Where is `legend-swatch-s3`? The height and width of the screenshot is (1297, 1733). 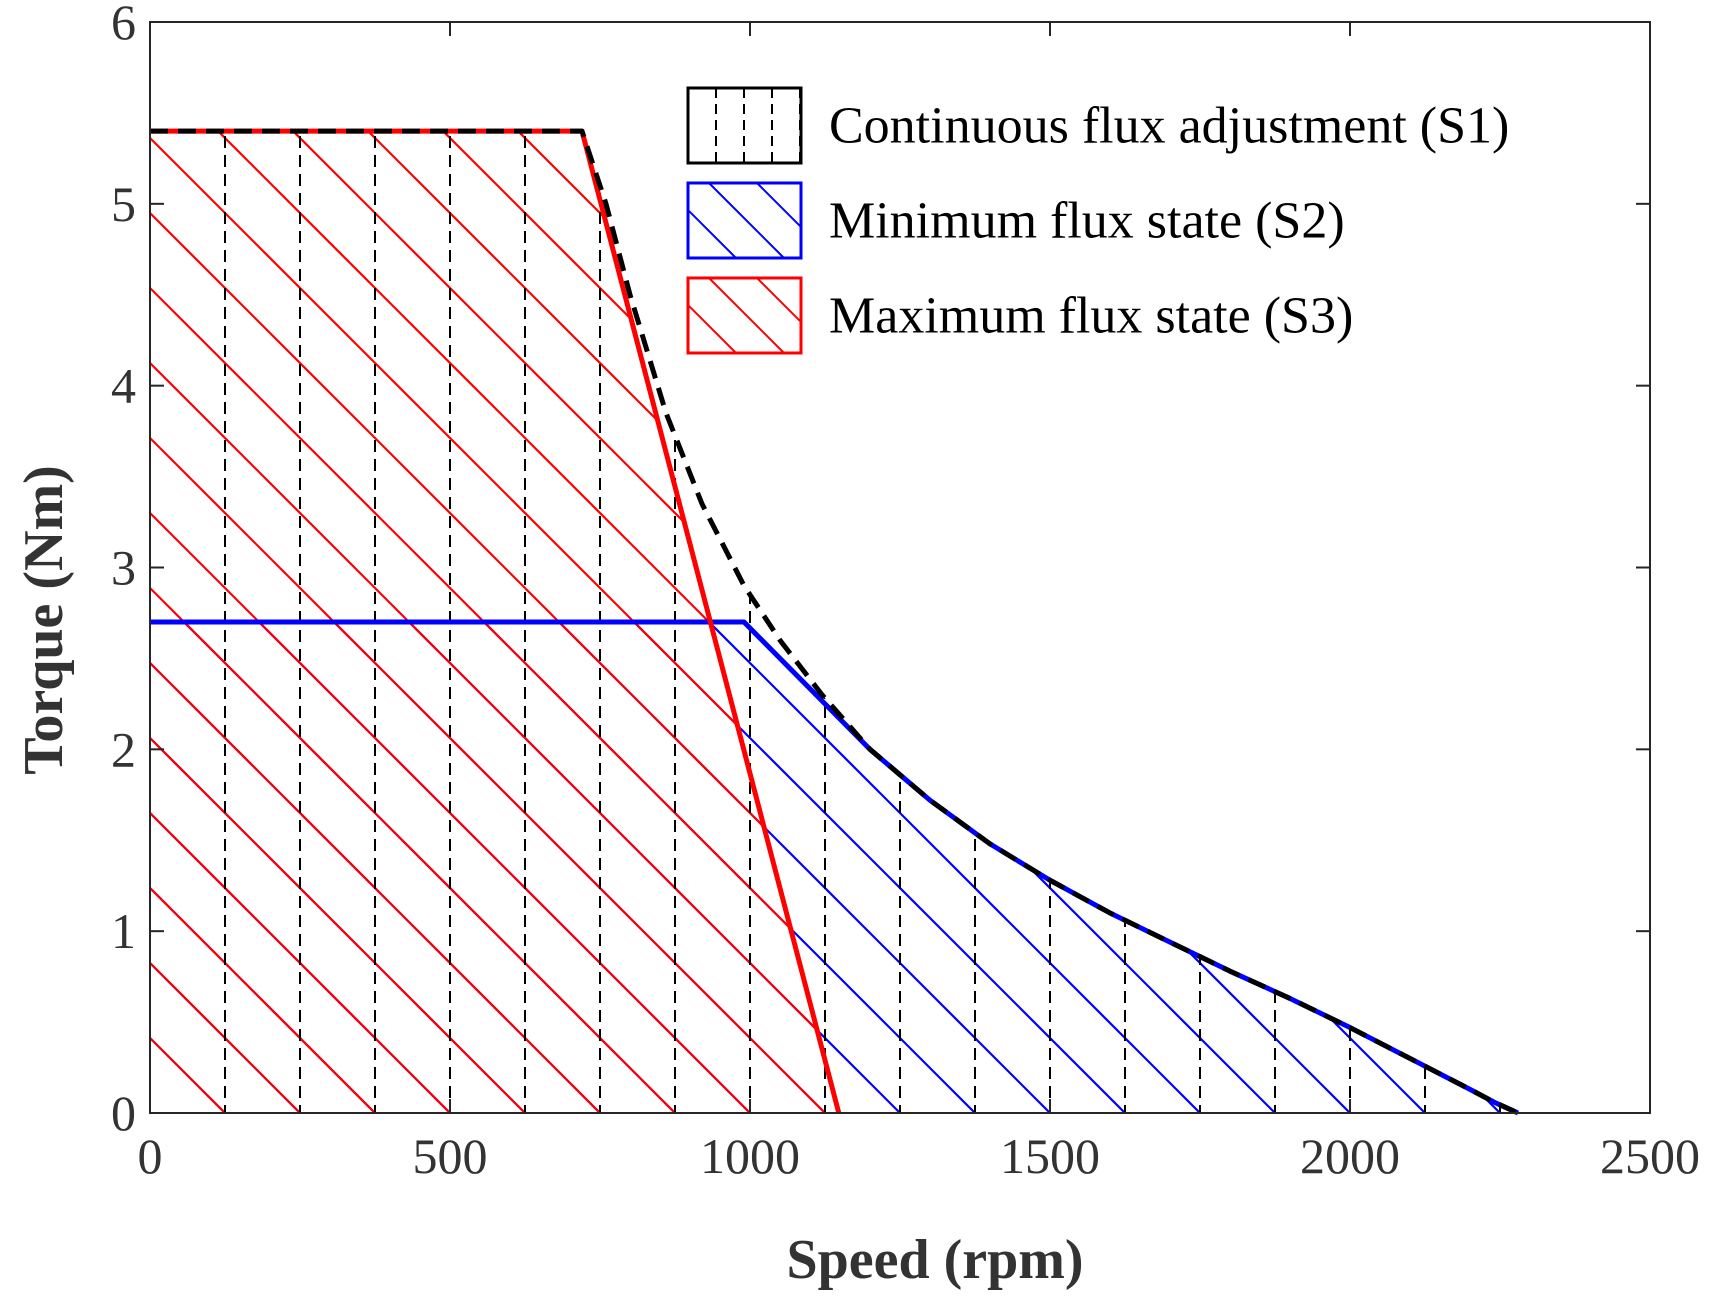 legend-swatch-s3 is located at coordinates (744, 315).